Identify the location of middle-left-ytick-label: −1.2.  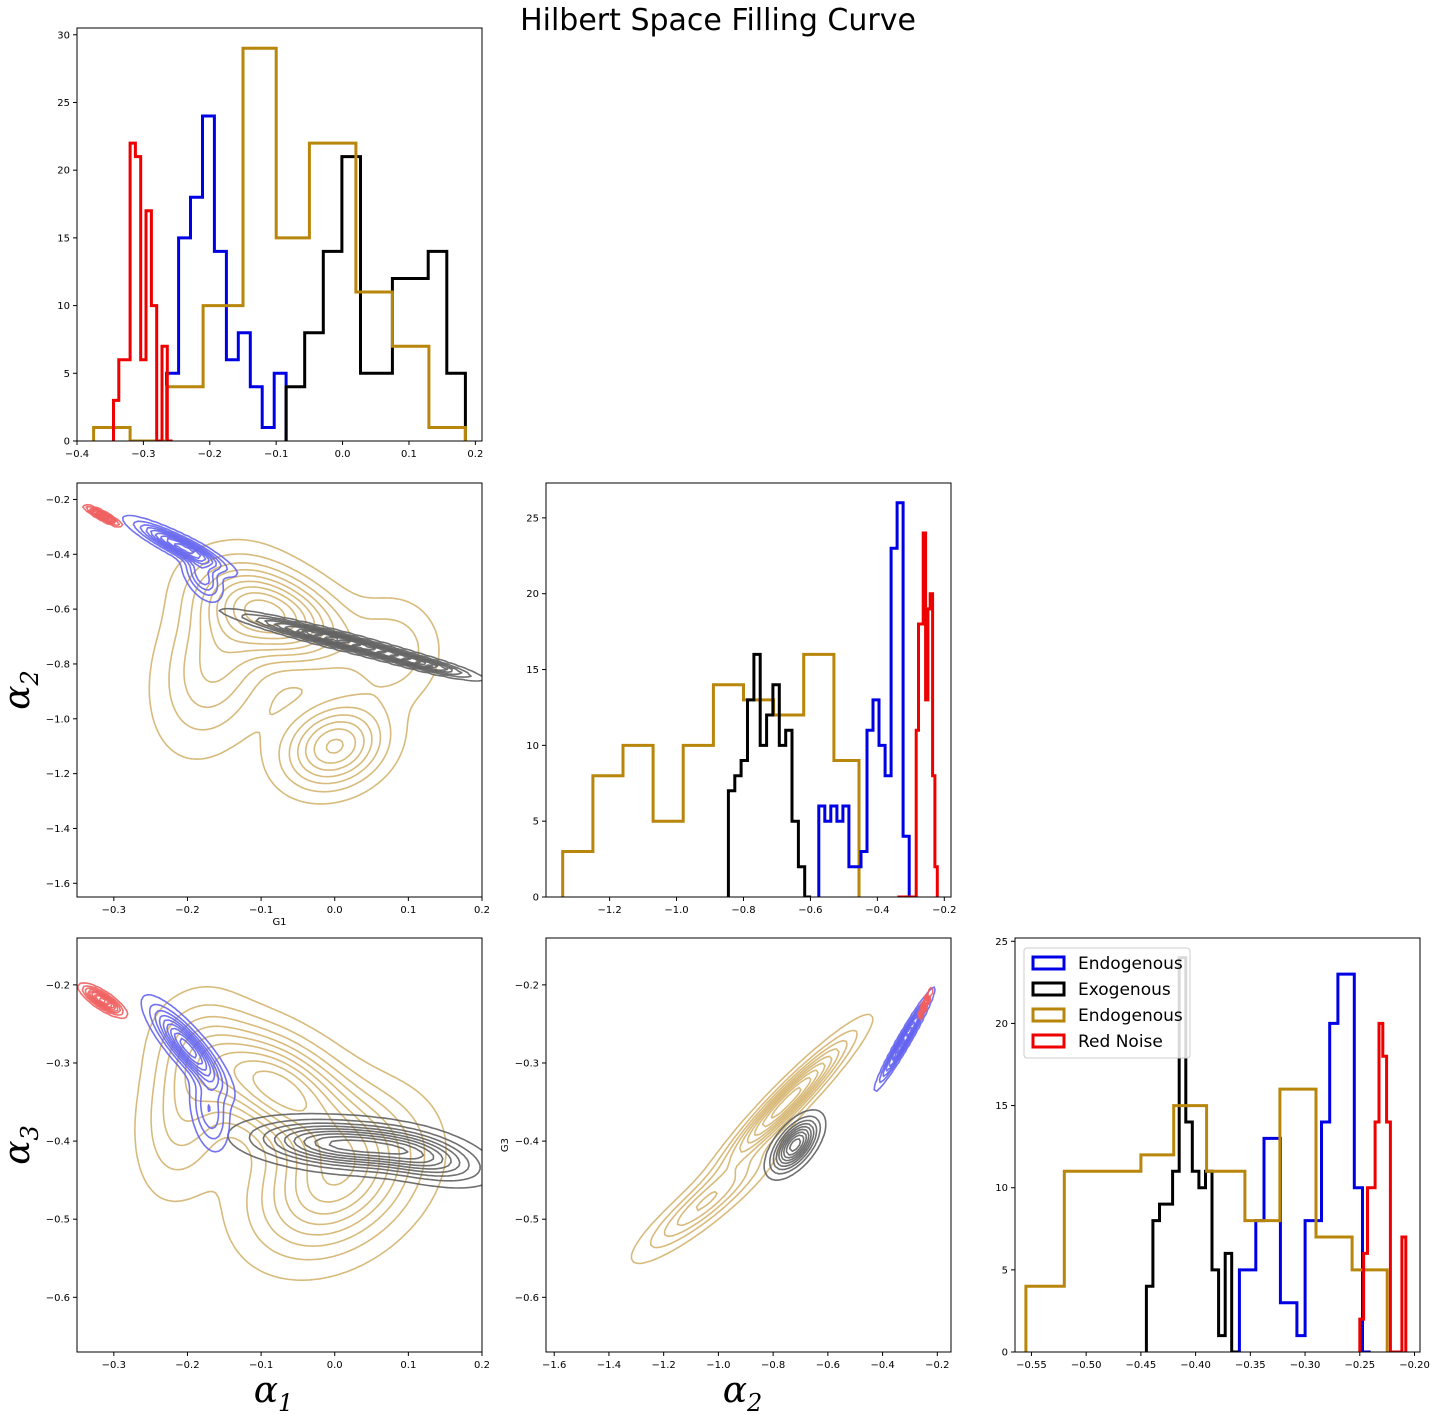
(58, 774).